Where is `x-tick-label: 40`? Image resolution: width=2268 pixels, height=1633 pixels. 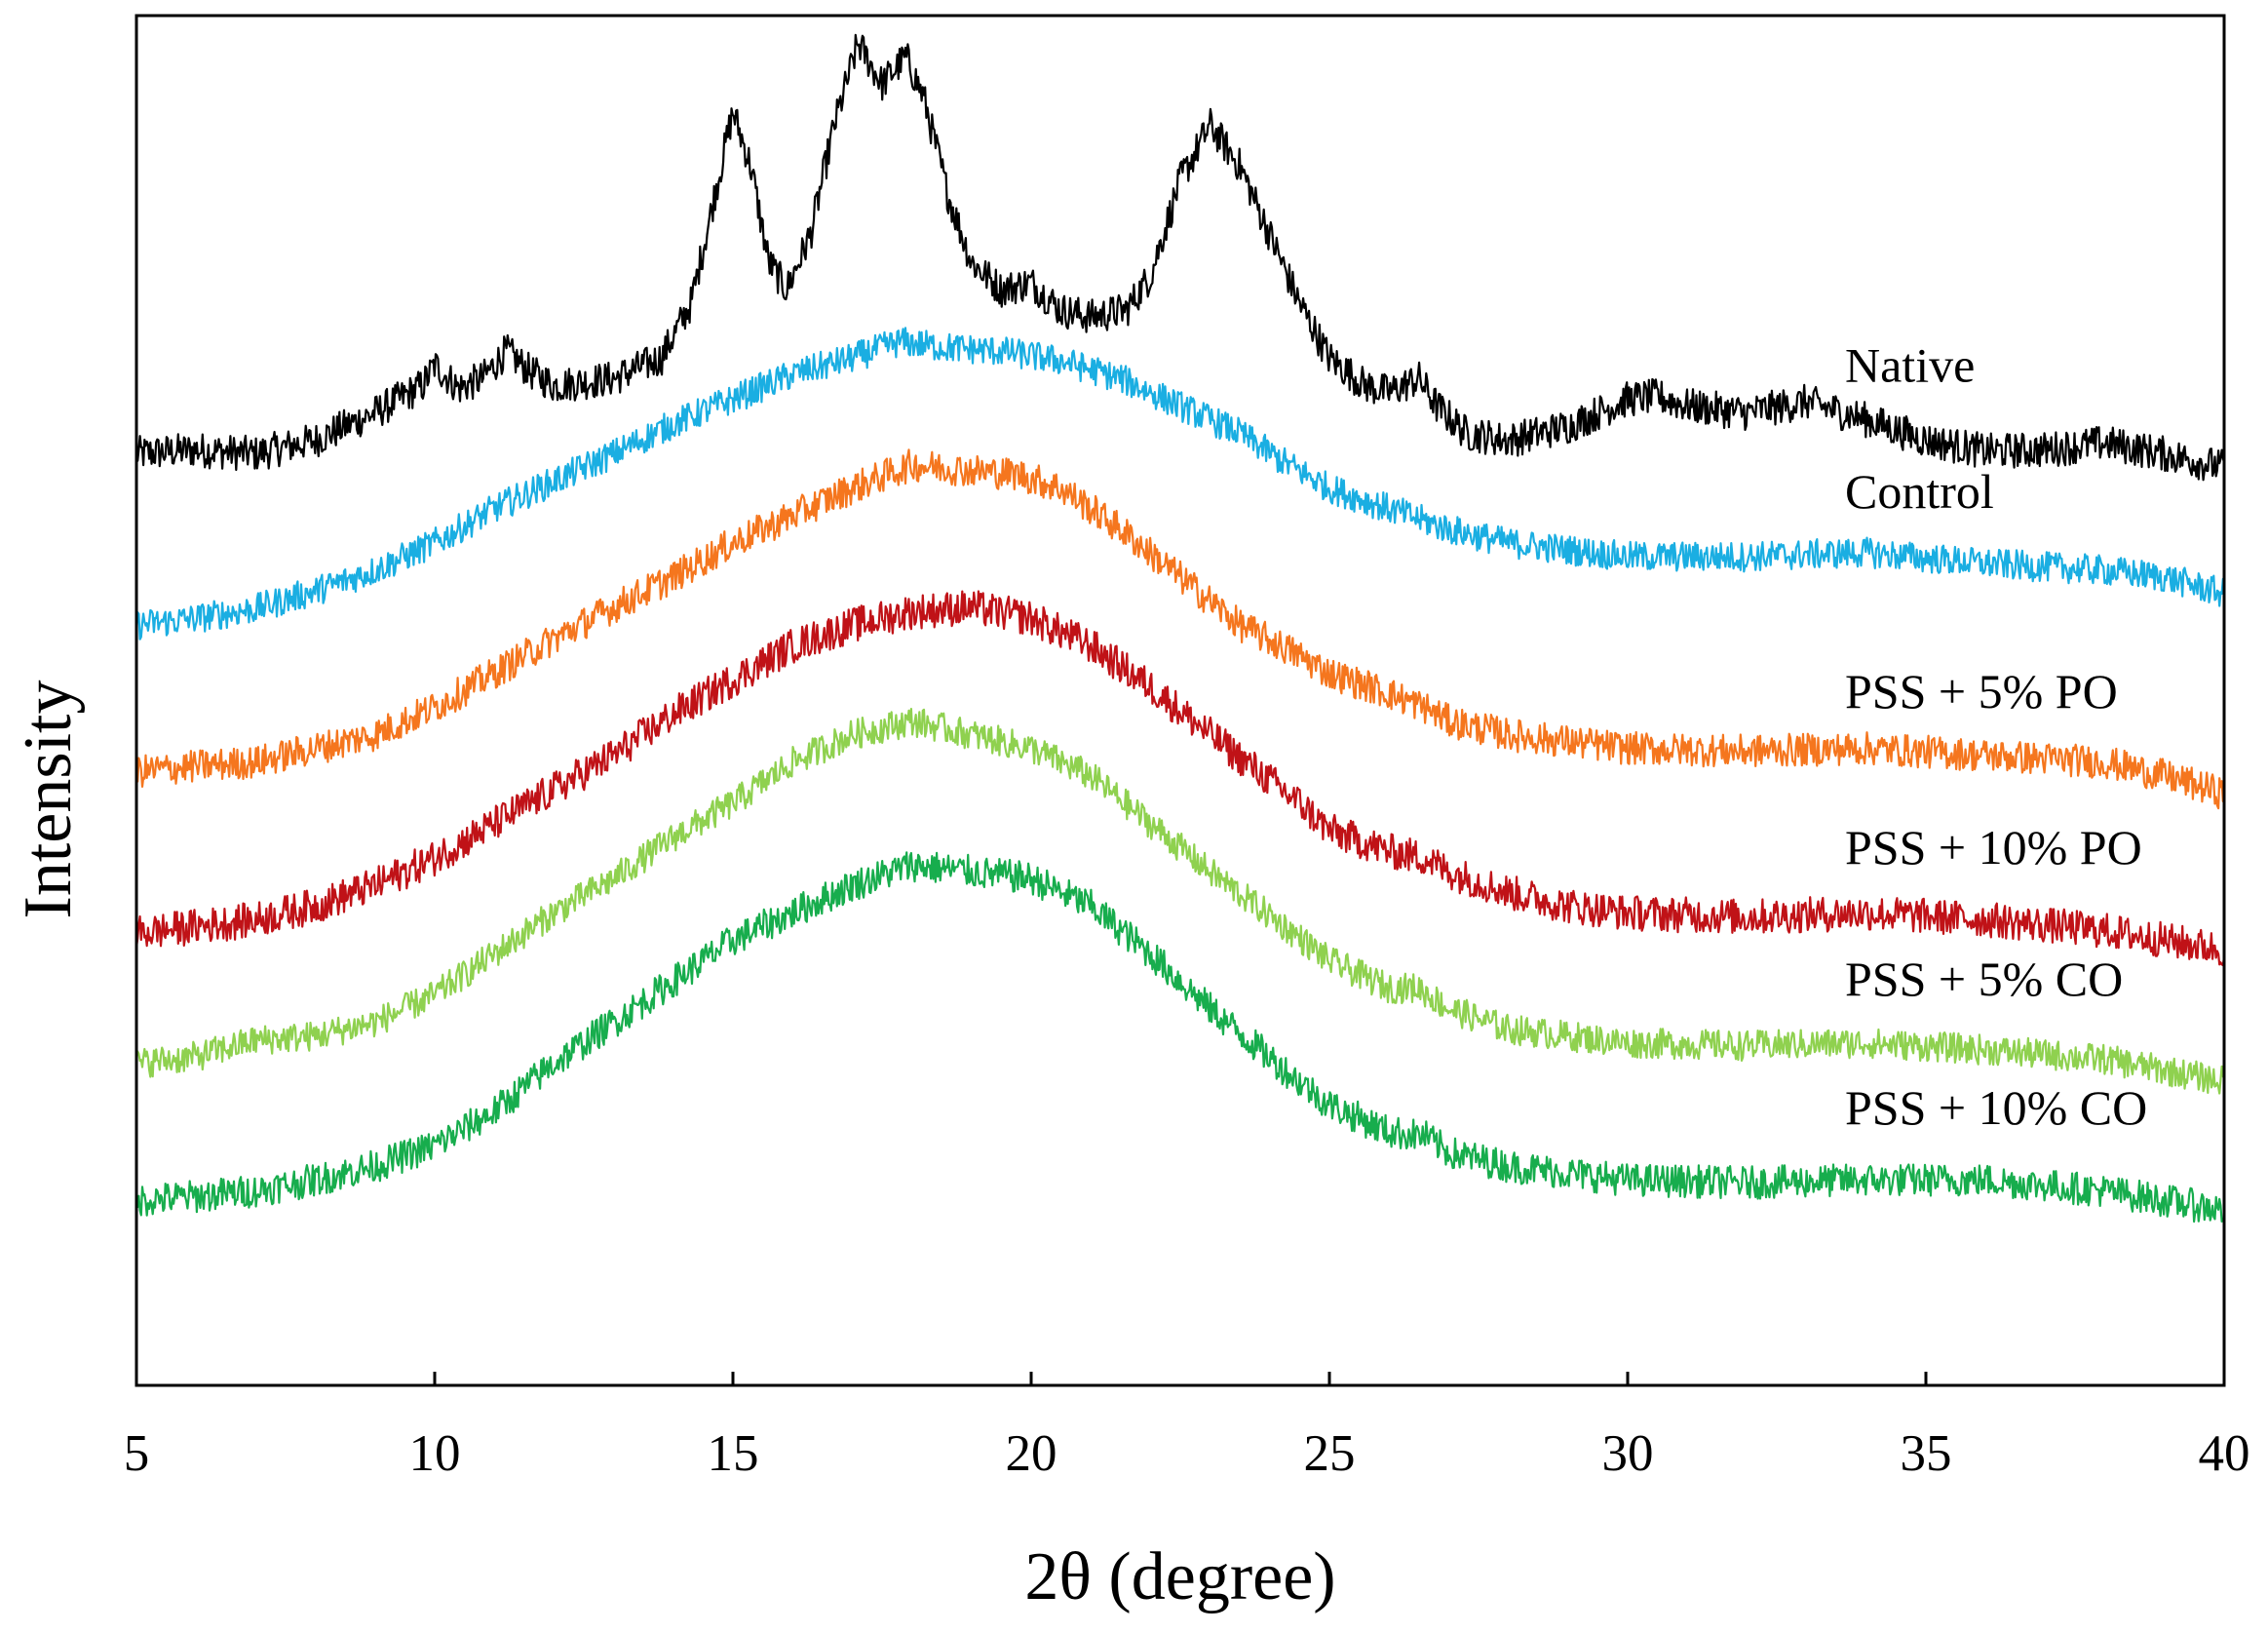
x-tick-label: 40 is located at coordinates (2224, 1453).